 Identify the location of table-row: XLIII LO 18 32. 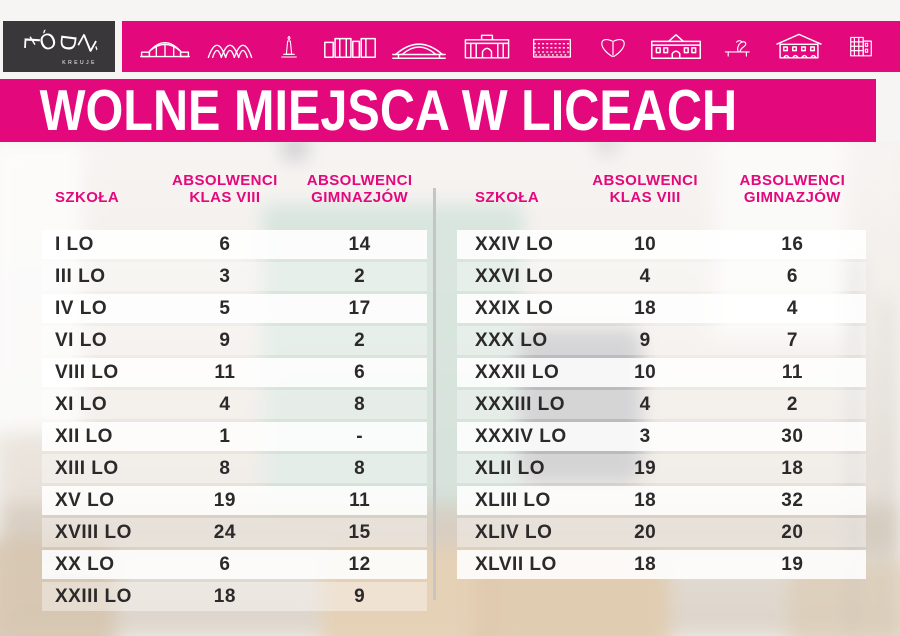
(661, 500).